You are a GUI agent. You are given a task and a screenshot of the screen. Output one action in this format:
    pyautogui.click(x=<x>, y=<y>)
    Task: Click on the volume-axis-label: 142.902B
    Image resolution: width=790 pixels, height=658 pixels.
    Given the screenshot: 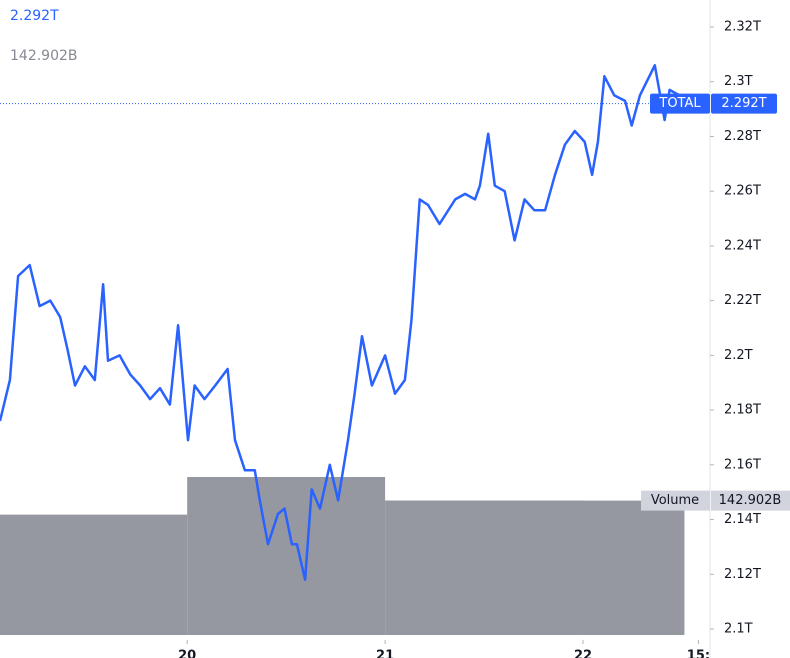 What is the action you would take?
    pyautogui.click(x=750, y=500)
    